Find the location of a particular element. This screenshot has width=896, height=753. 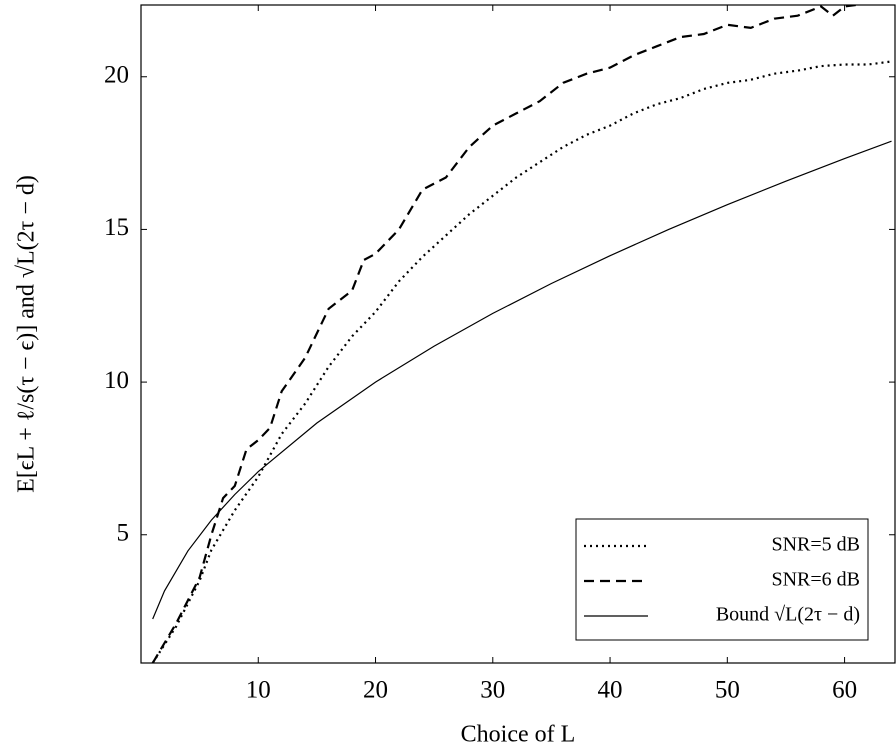

y-axis-label: E[ϵL + ℓ/s(τ − ϵ)] and √L(2τ − d) is located at coordinates (27, 334).